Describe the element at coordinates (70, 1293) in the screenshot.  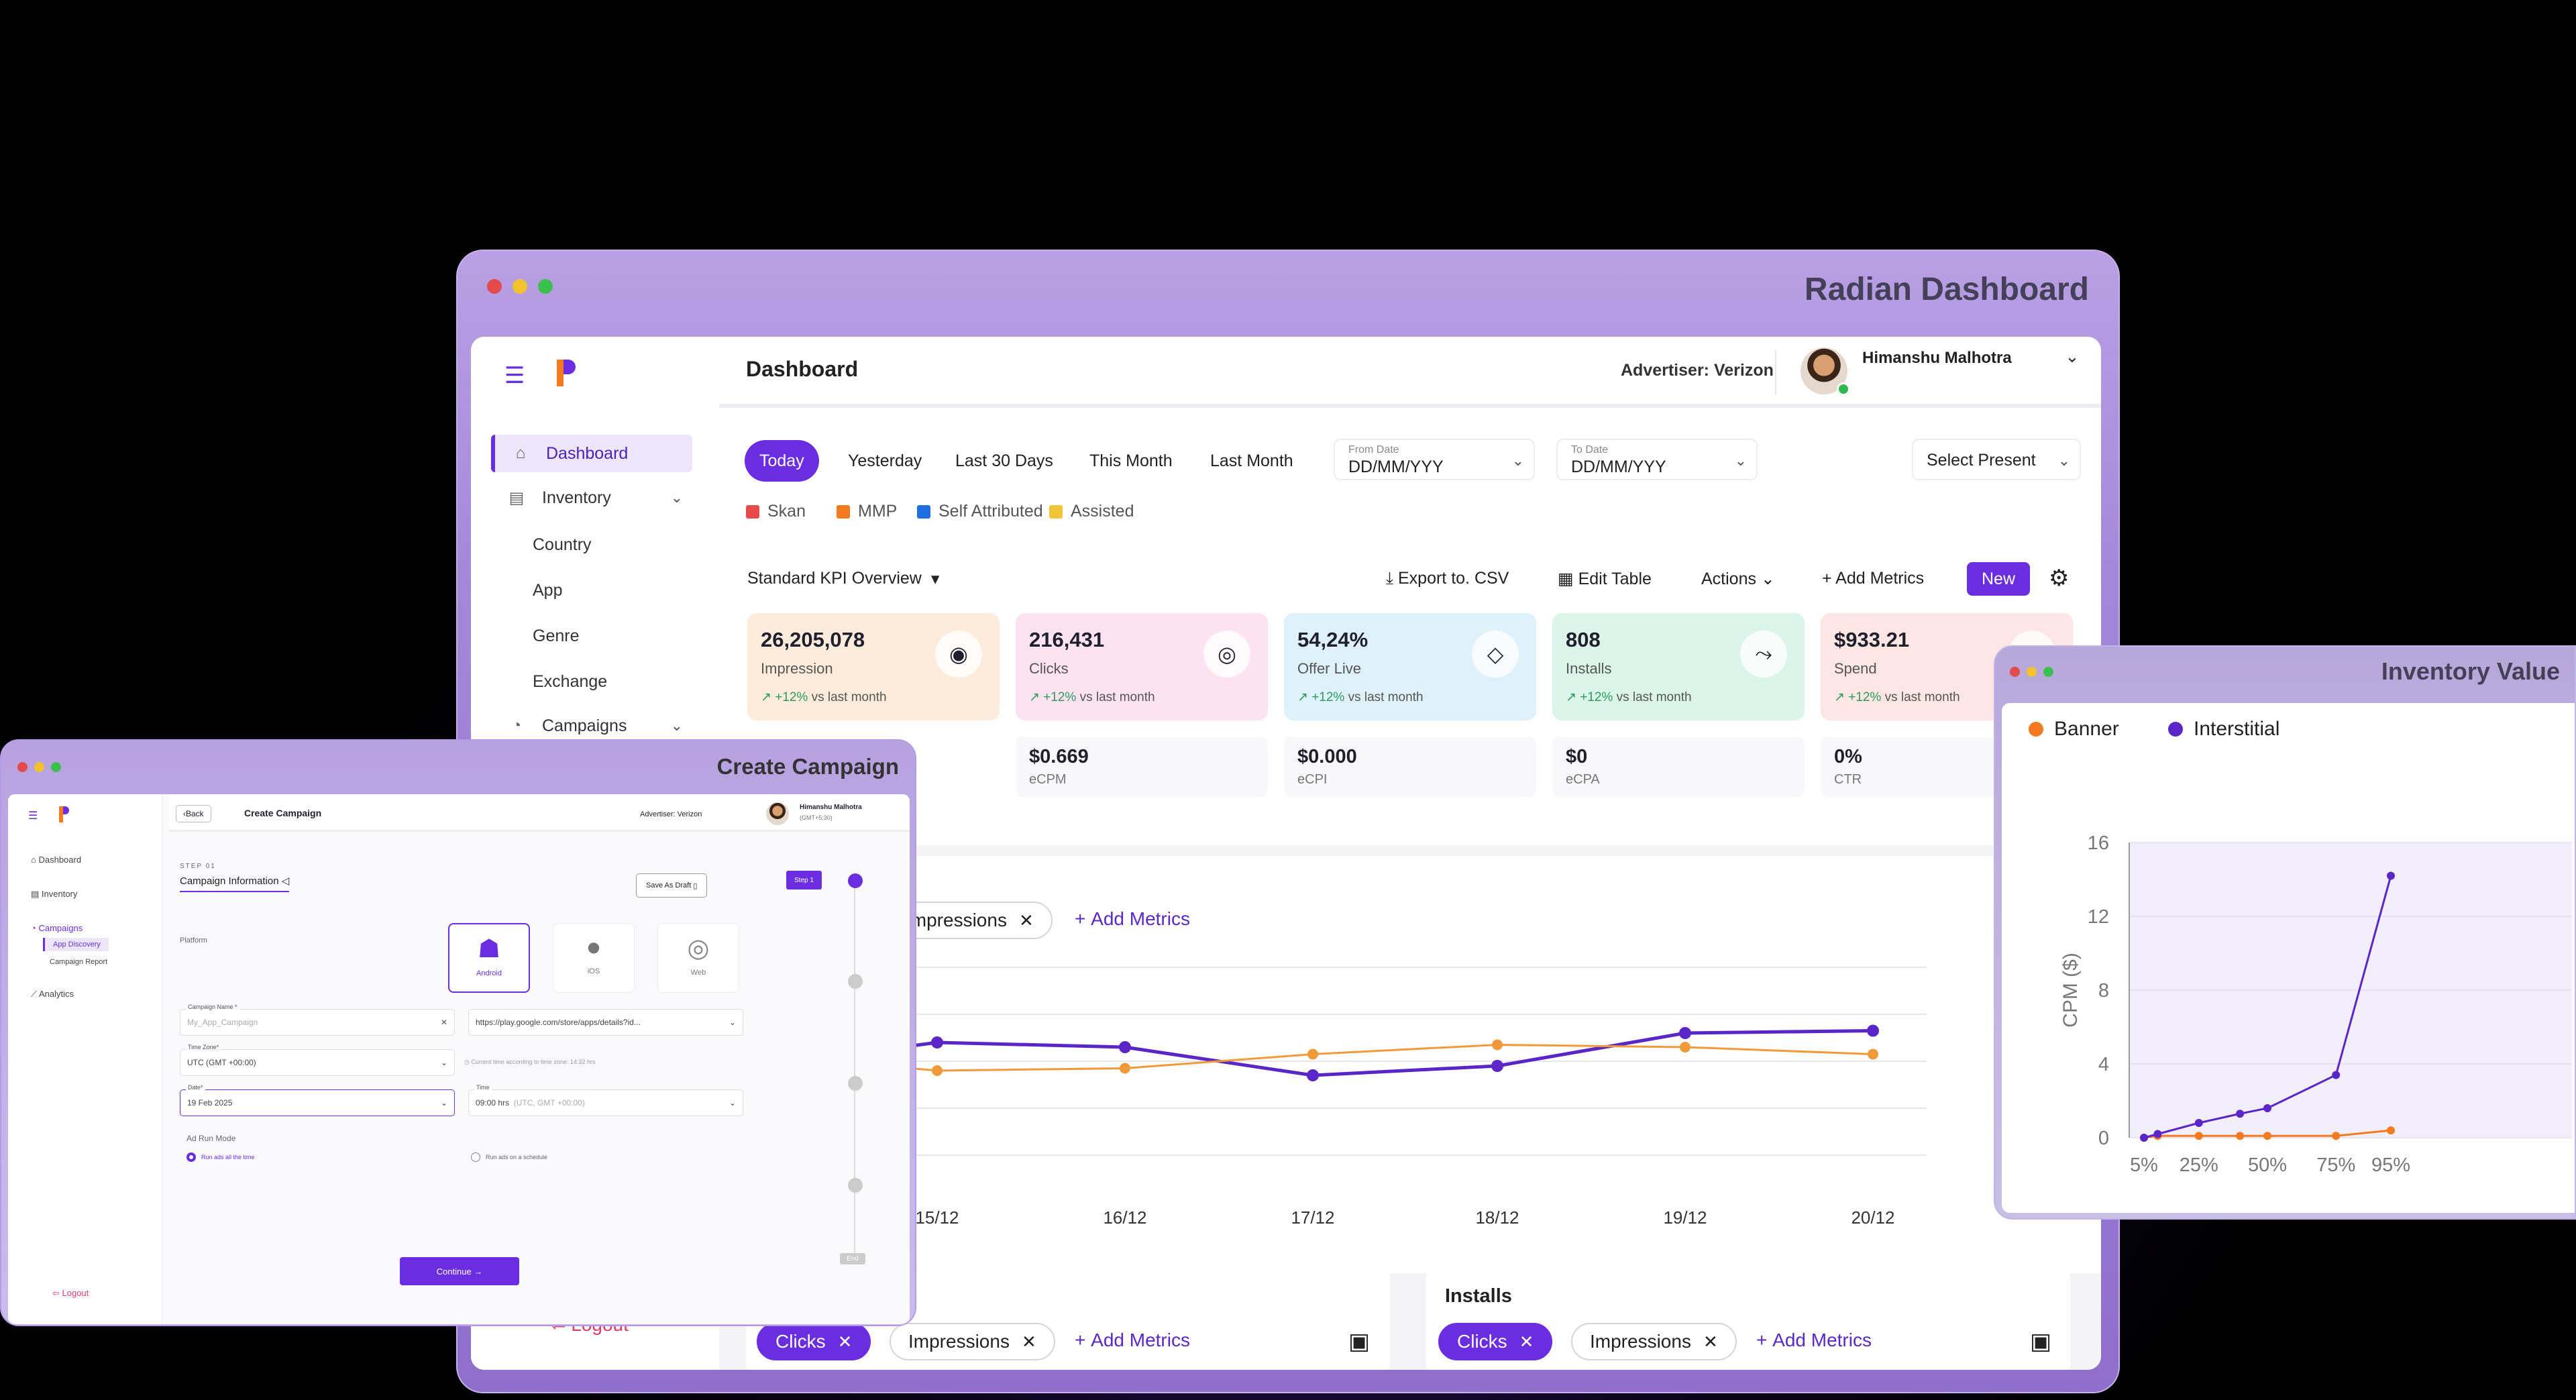
I see `cc-logout-button: ⇦ Logout` at that location.